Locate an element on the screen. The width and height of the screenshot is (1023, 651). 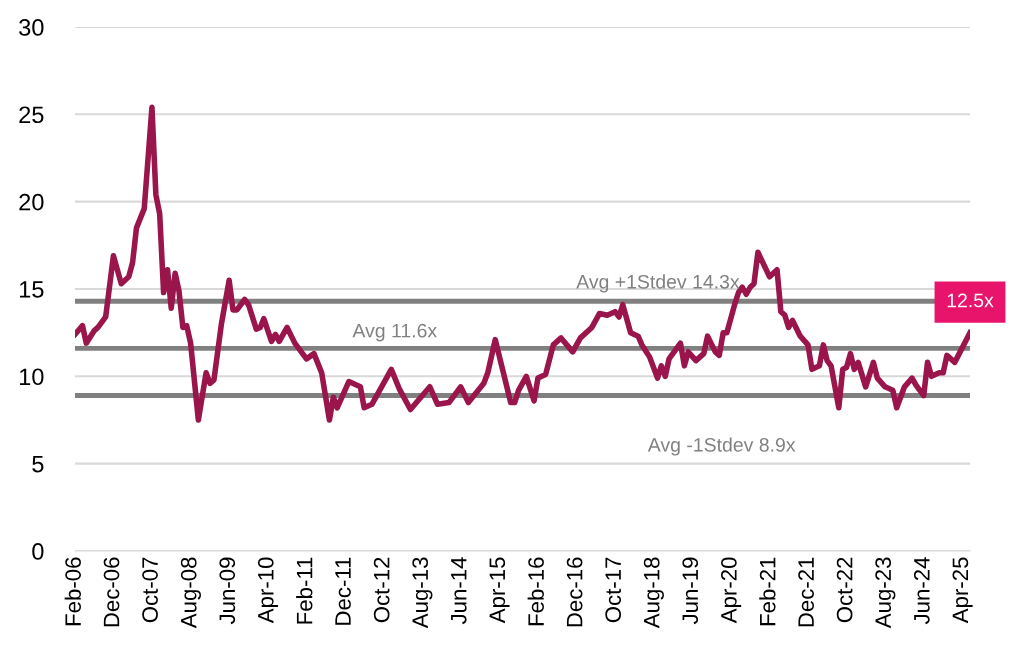
x-tick-label: Apr-10 is located at coordinates (268, 590).